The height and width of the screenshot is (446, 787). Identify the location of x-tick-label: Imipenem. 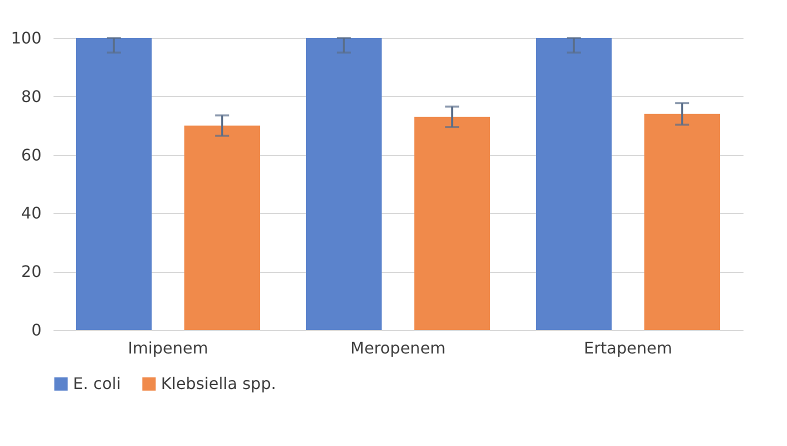
(168, 348).